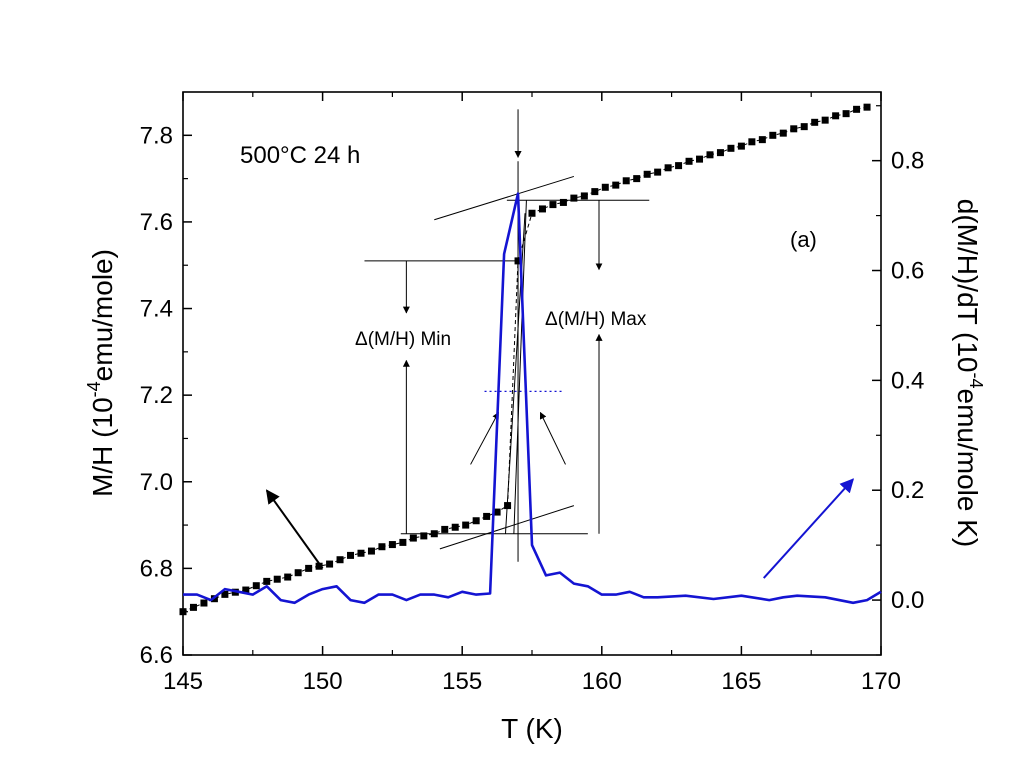  What do you see at coordinates (967, 286) in the screenshot?
I see `y-label-right-main: d(M/H)/dT (10` at bounding box center [967, 286].